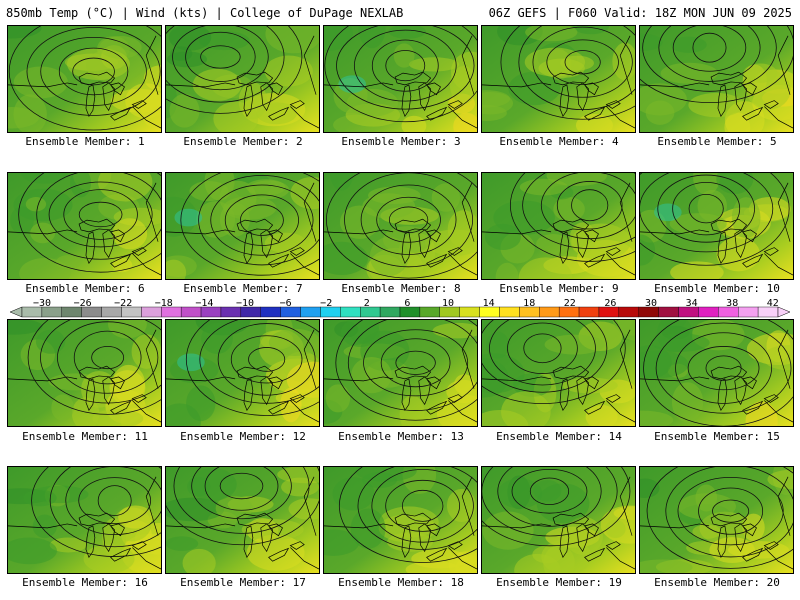 This screenshot has width=800, height=600. Describe the element at coordinates (559, 436) in the screenshot. I see `ensemble-member-label: Ensemble Member: 14` at that location.